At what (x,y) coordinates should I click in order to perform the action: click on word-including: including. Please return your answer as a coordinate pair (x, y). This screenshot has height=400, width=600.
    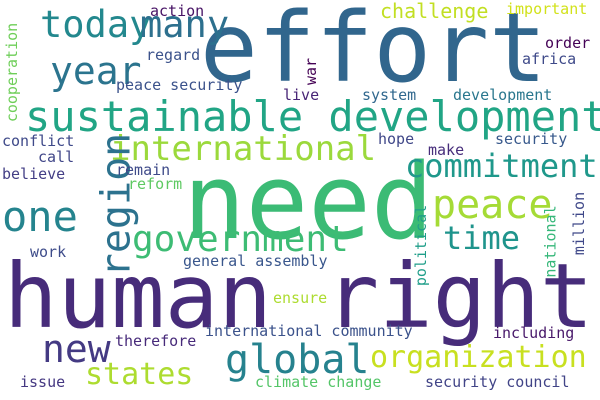
    Looking at the image, I should click on (534, 333).